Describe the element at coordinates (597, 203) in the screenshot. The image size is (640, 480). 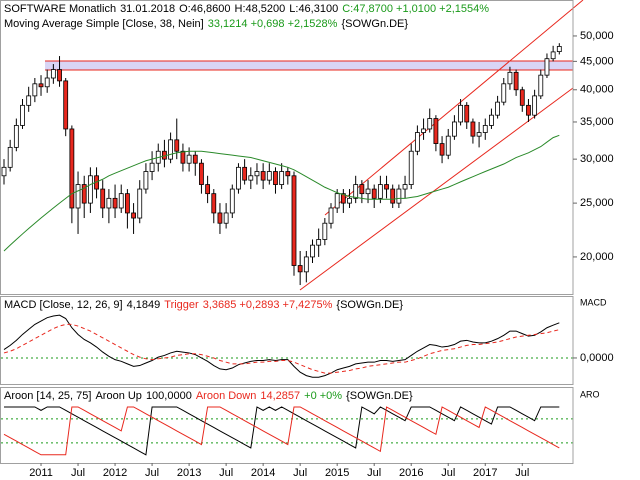
I see `y-tick-label: 25,000` at that location.